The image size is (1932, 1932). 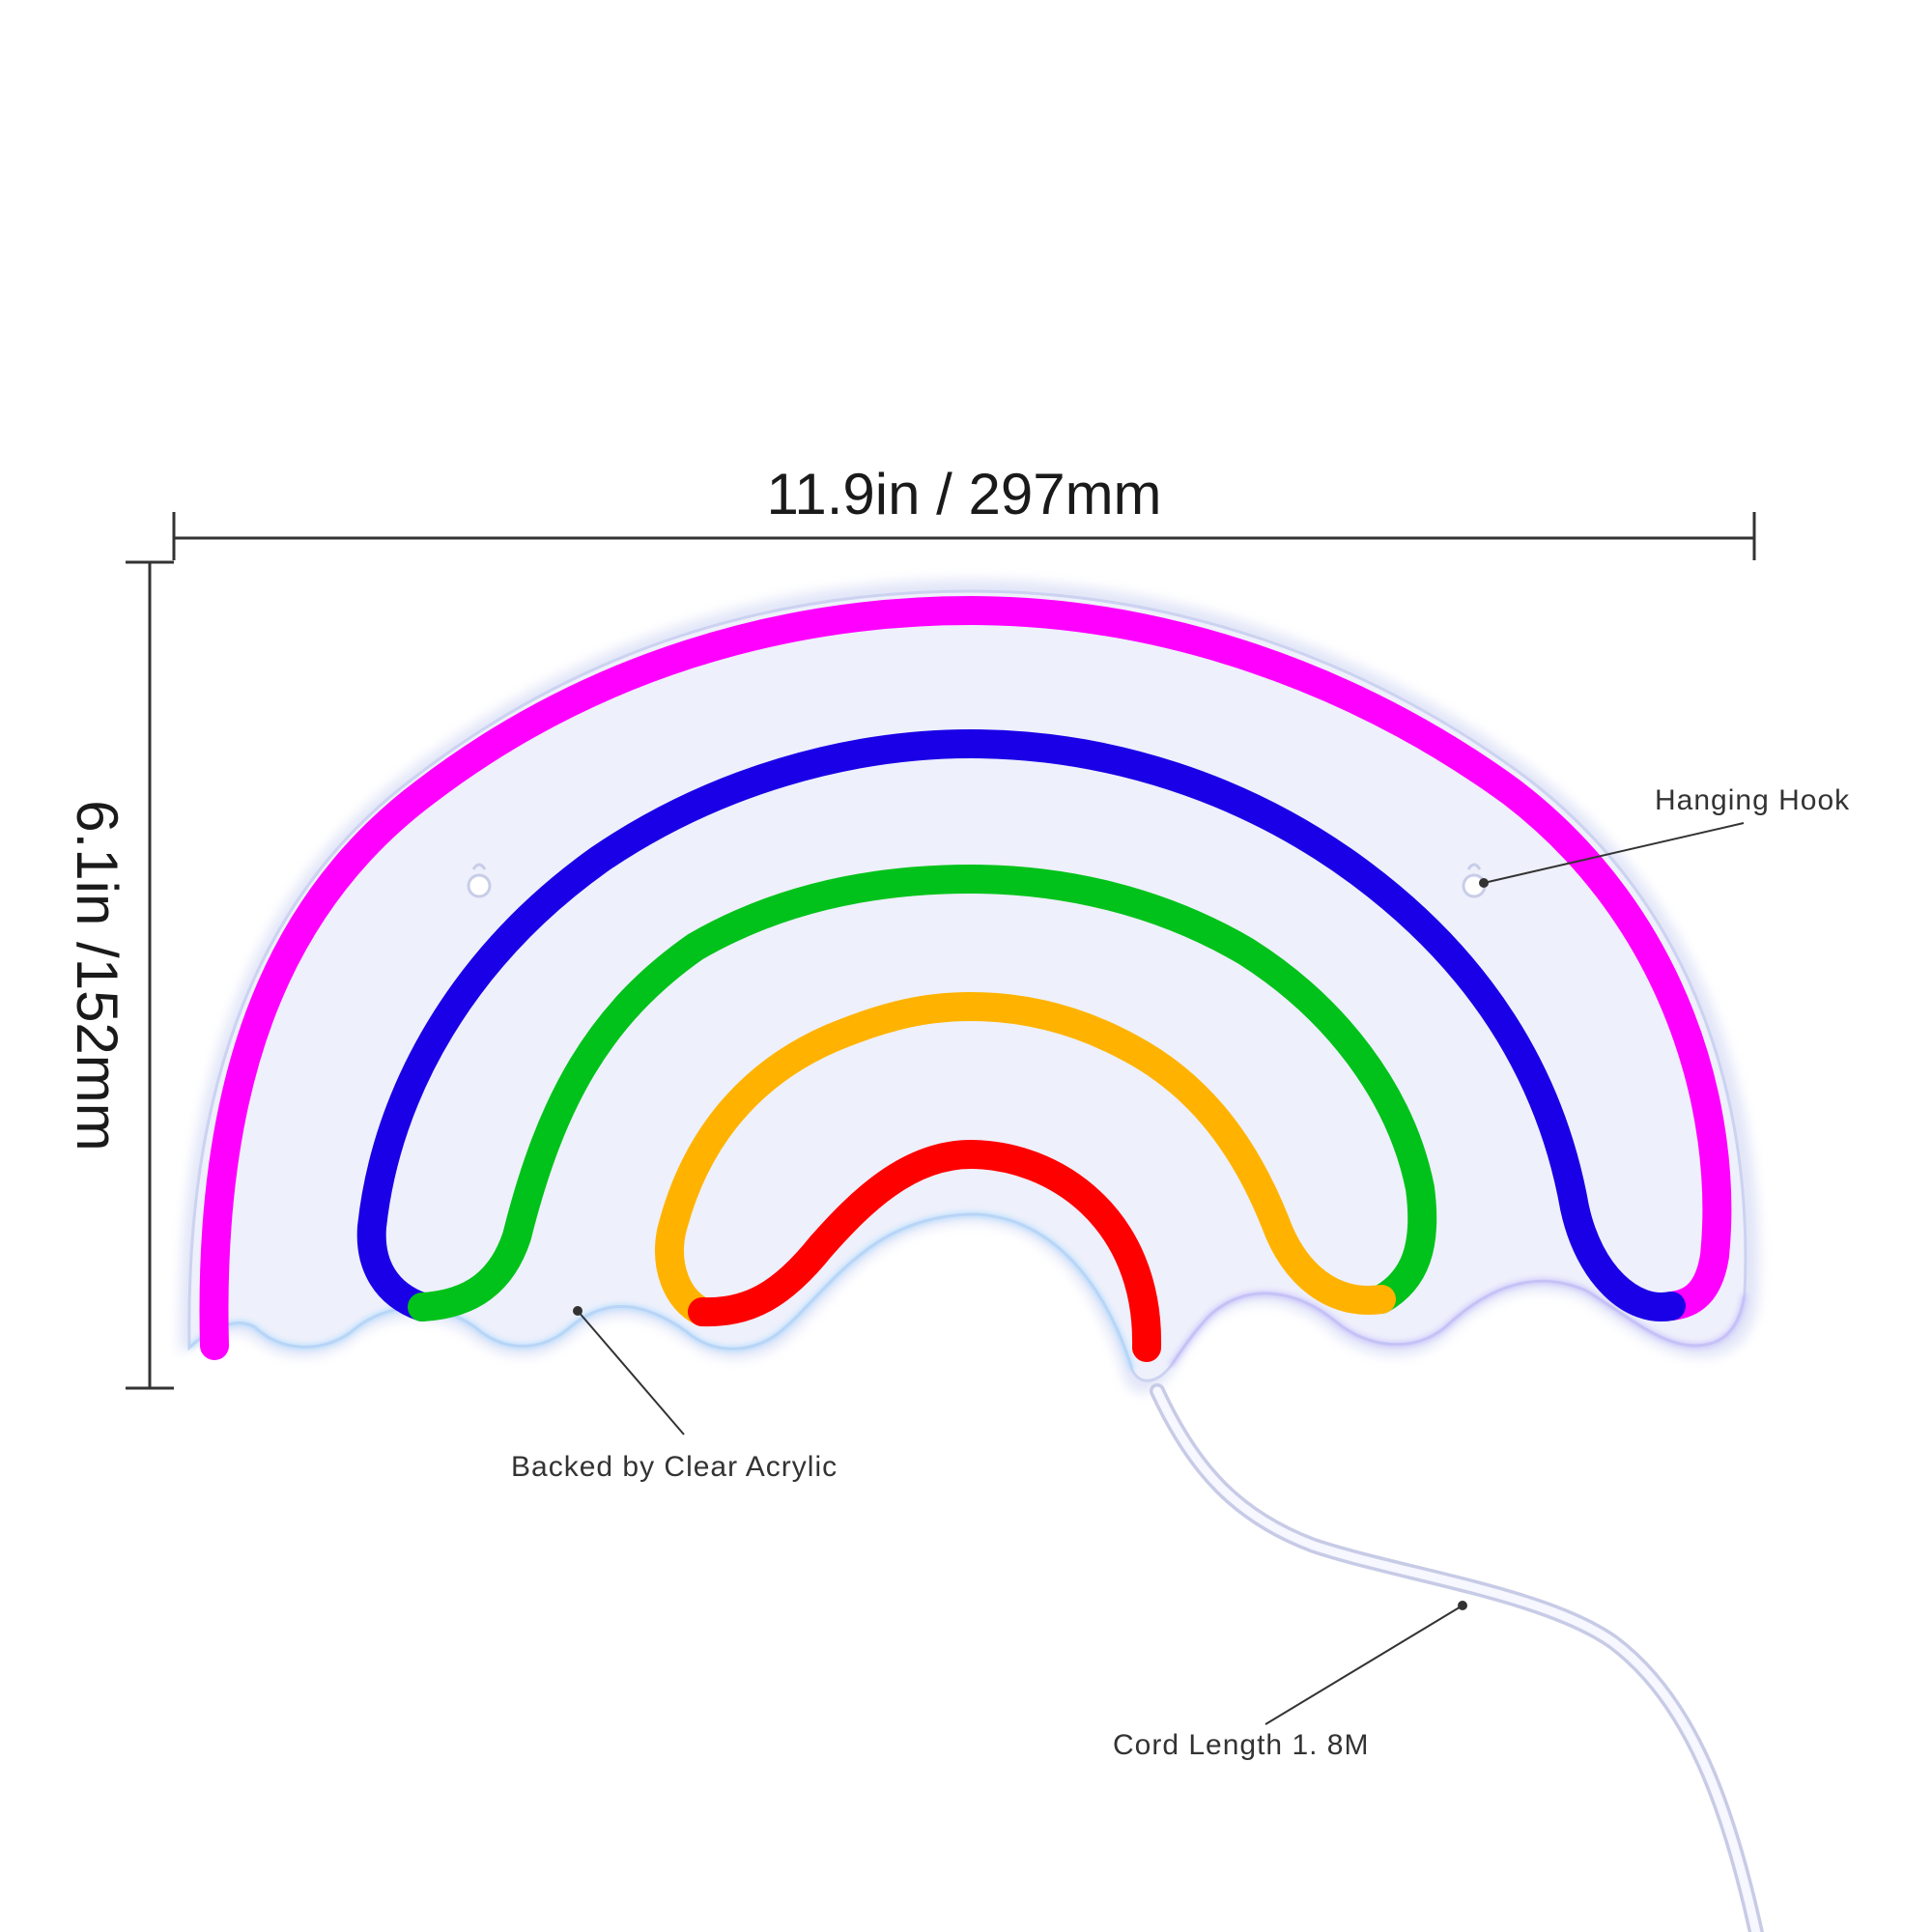 What do you see at coordinates (479, 880) in the screenshot?
I see `hanging-hook-left` at bounding box center [479, 880].